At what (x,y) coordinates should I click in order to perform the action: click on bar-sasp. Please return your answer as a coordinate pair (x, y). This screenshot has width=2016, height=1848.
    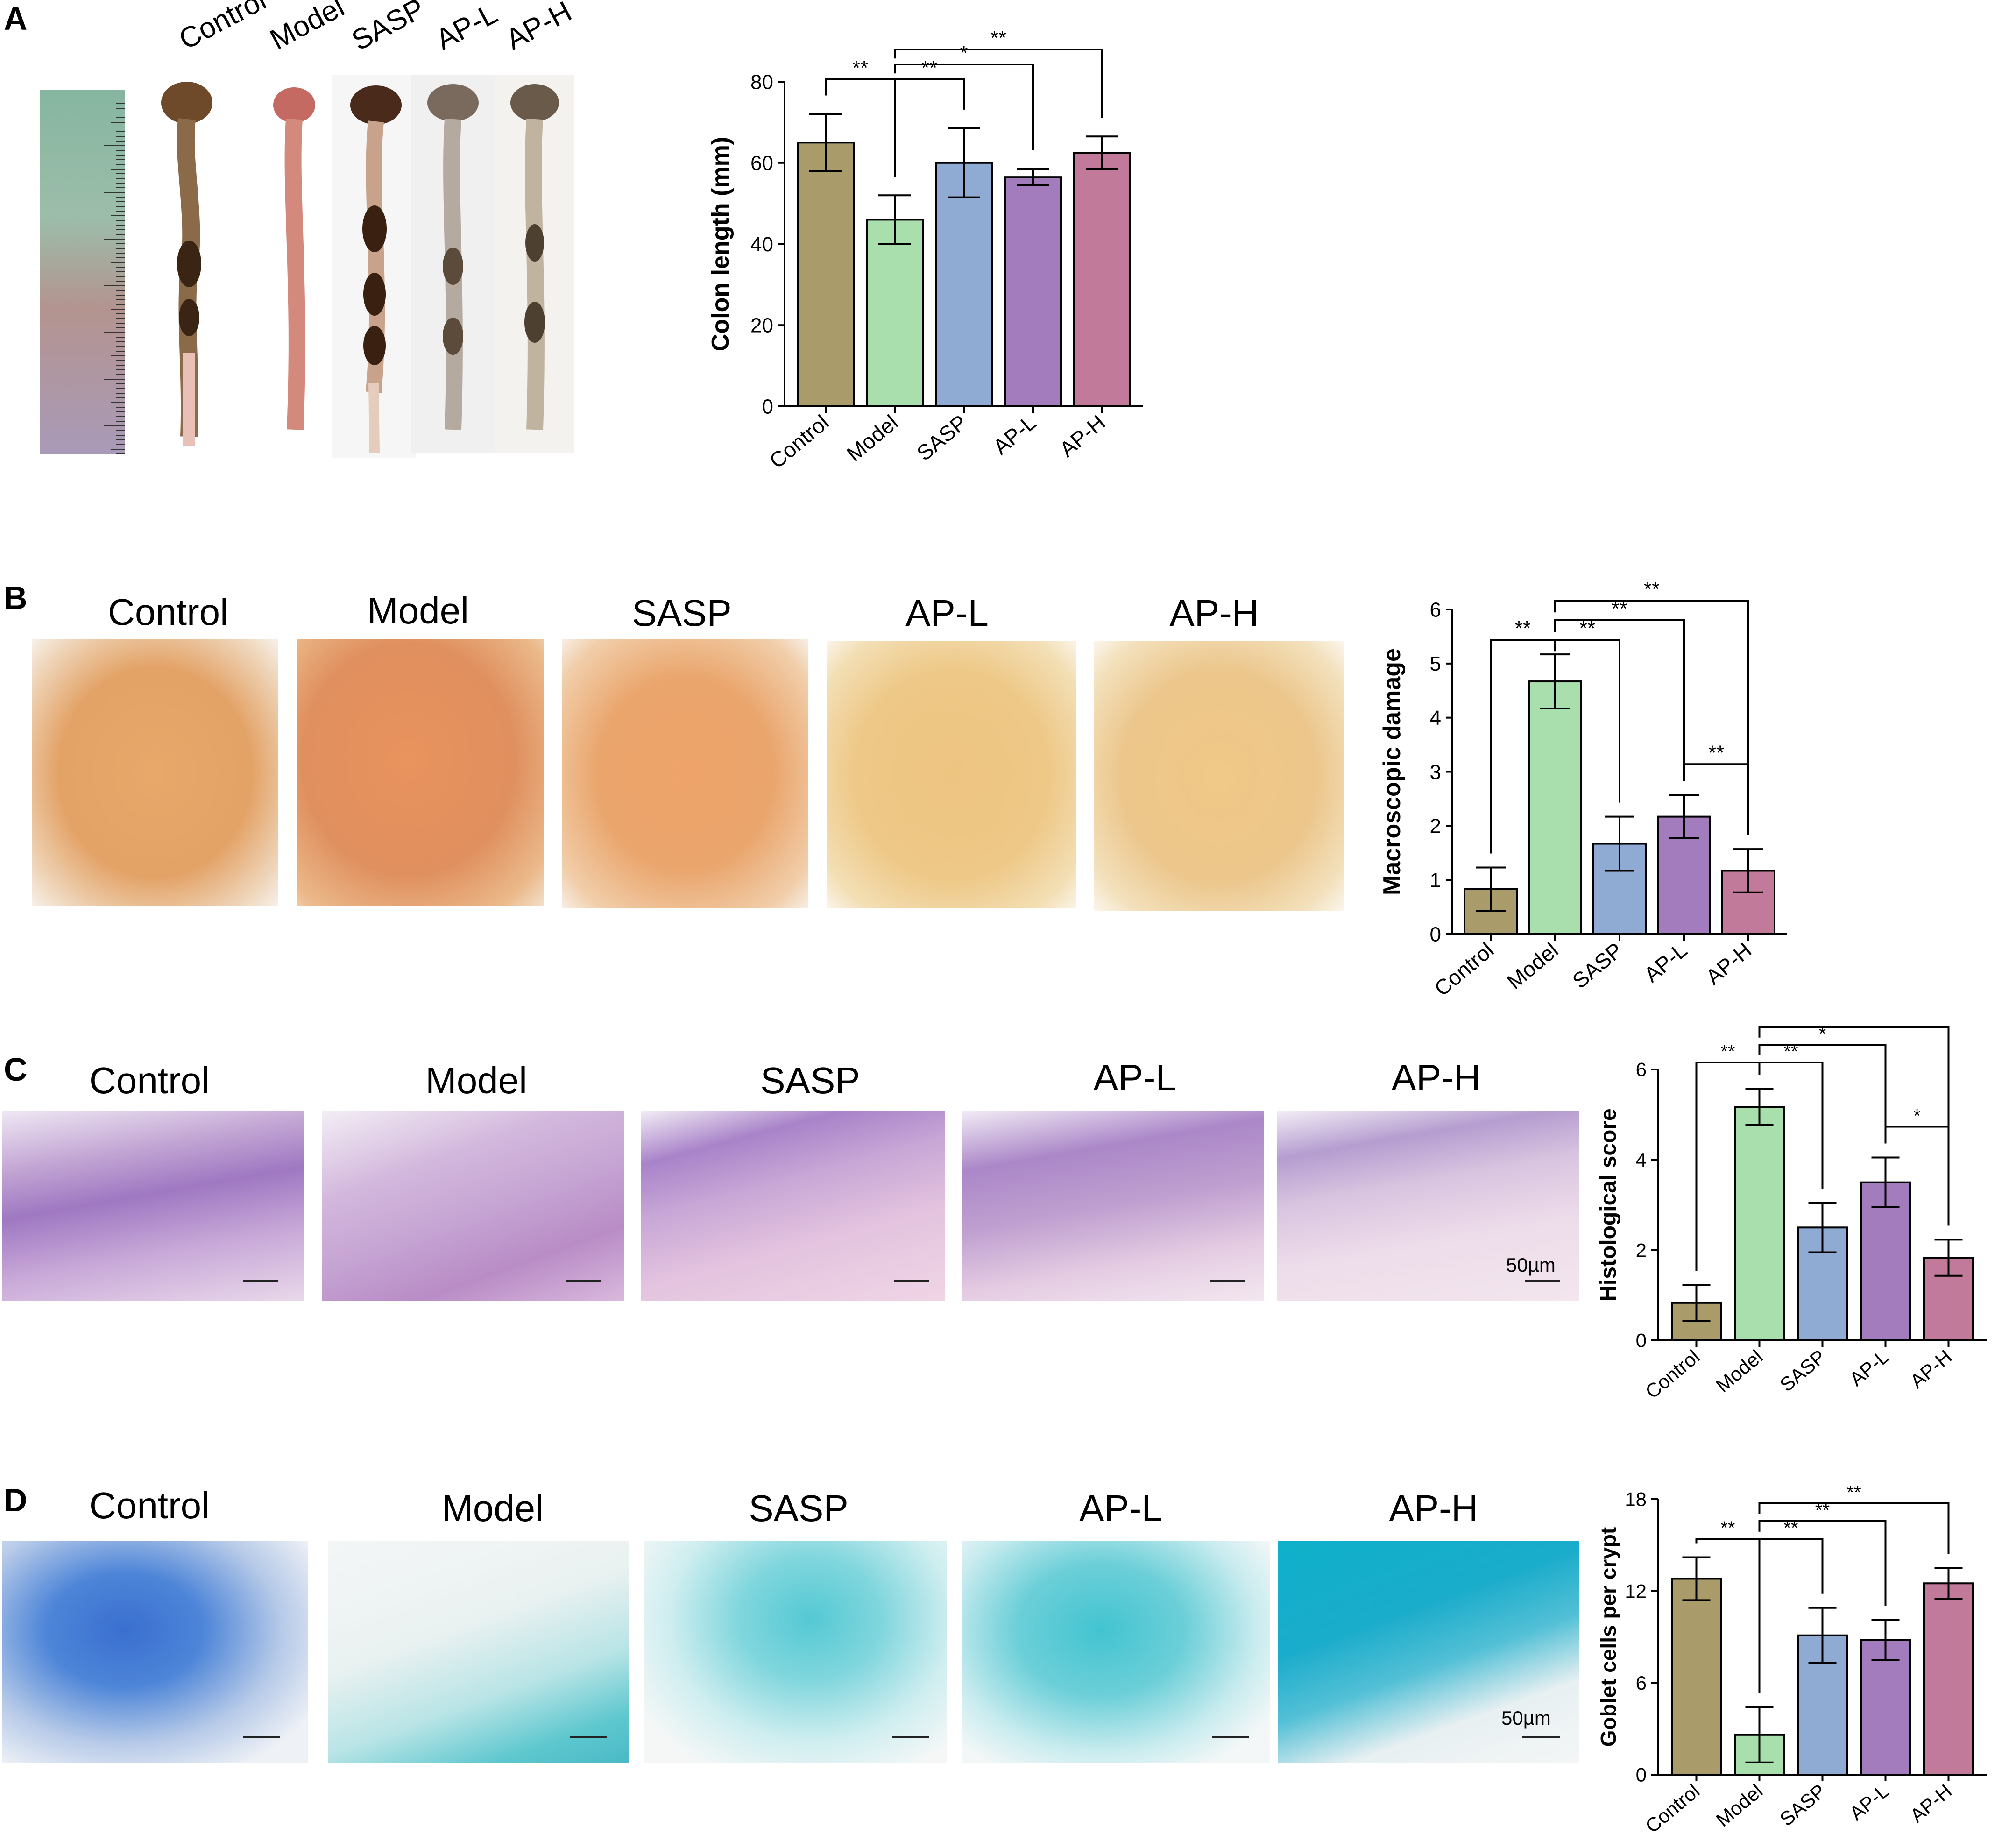
    Looking at the image, I should click on (964, 284).